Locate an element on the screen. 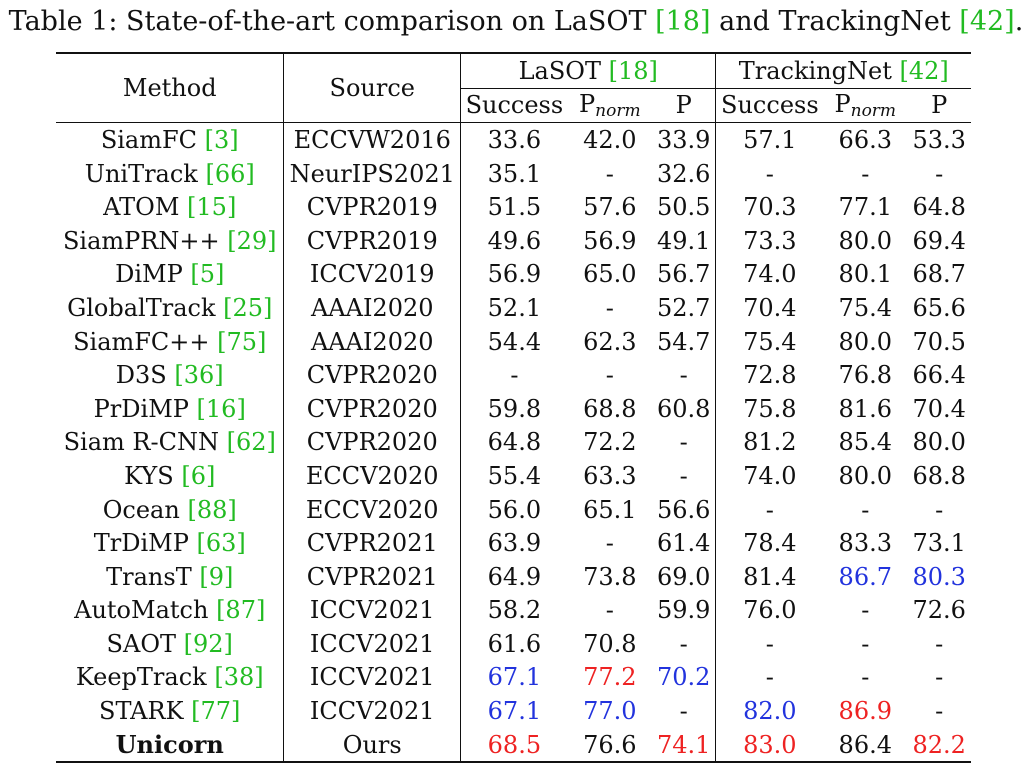 This screenshot has height=768, width=1032. trackingnet-p-cell: 70.5 is located at coordinates (939, 341).